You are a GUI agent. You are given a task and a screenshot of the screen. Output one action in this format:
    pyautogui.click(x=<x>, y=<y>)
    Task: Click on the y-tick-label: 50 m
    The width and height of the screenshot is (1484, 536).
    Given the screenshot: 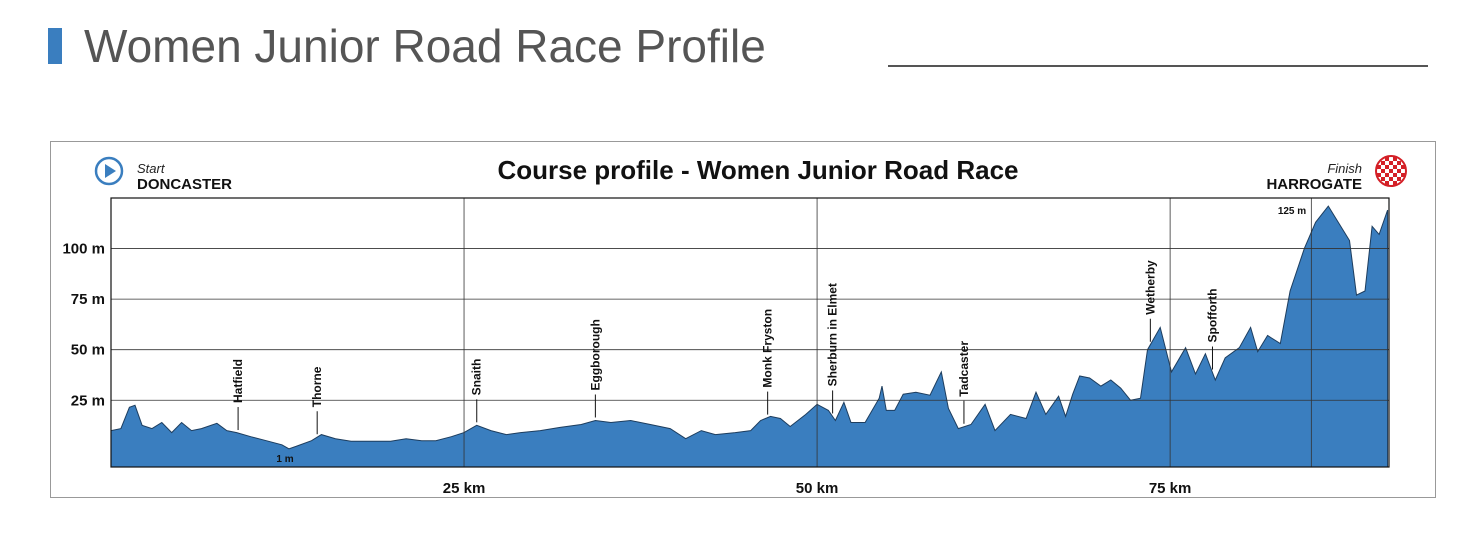 What is the action you would take?
    pyautogui.click(x=88, y=350)
    